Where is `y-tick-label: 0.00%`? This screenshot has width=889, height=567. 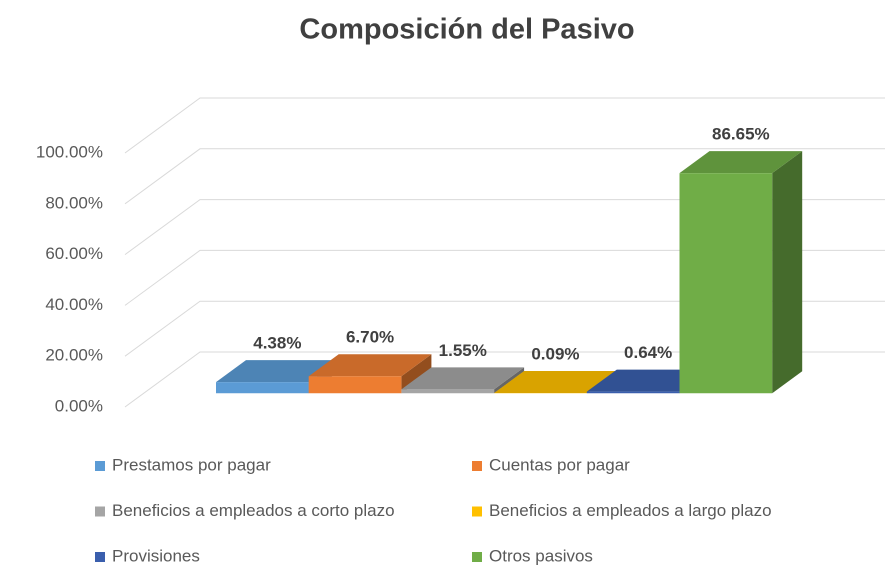
y-tick-label: 0.00% is located at coordinates (79, 405).